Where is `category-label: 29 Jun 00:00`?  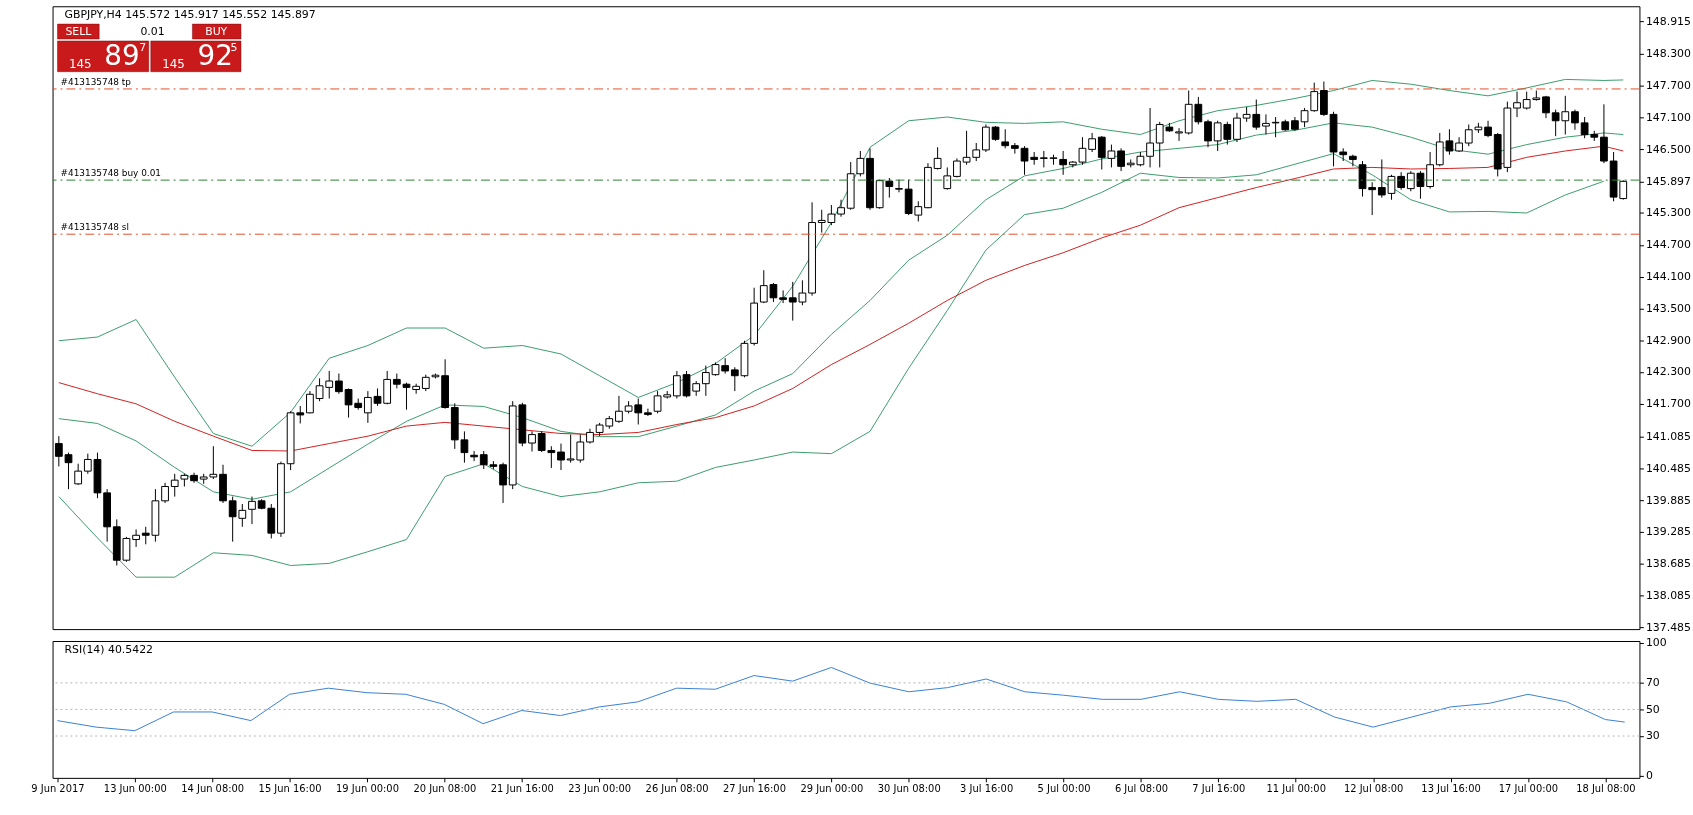 category-label: 29 Jun 00:00 is located at coordinates (832, 789).